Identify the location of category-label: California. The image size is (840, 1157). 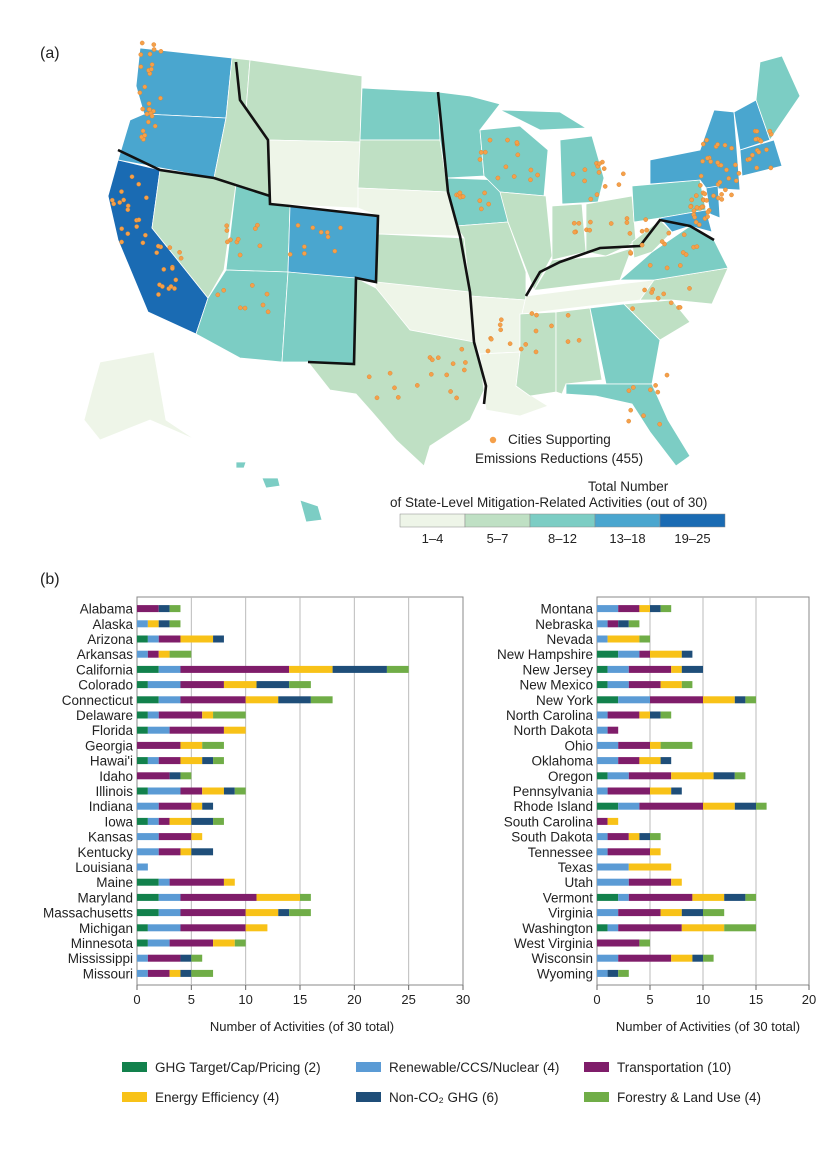
(105, 669).